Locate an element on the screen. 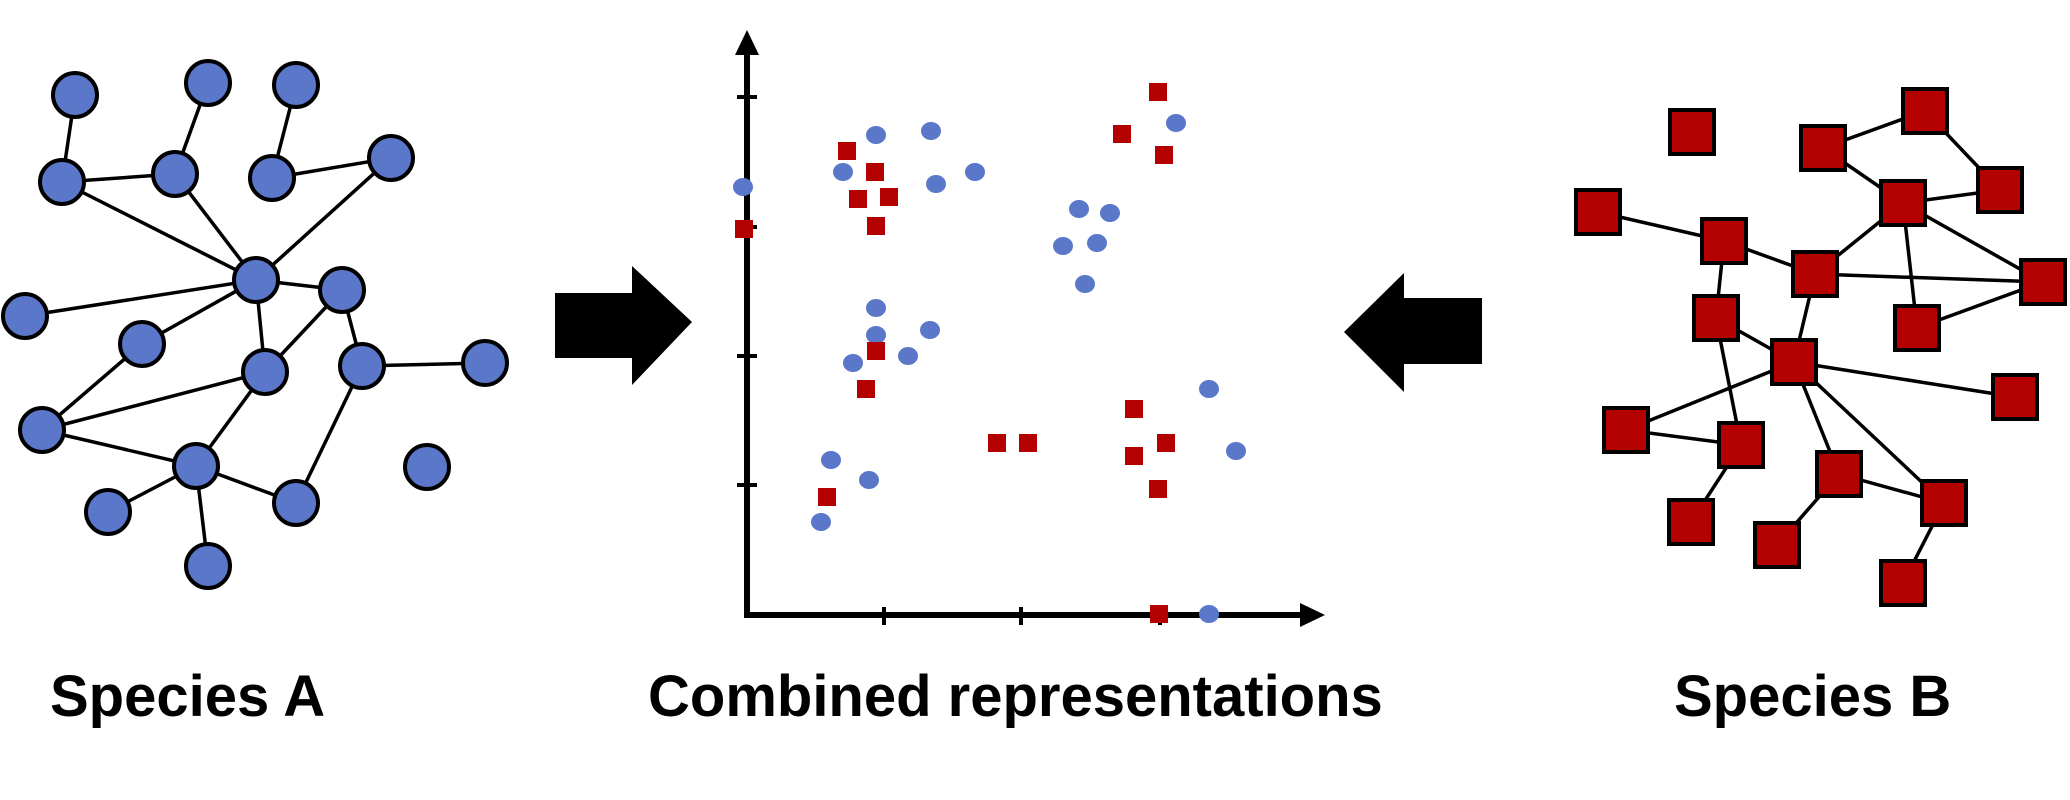  species-a-label: Species A is located at coordinates (188, 696).